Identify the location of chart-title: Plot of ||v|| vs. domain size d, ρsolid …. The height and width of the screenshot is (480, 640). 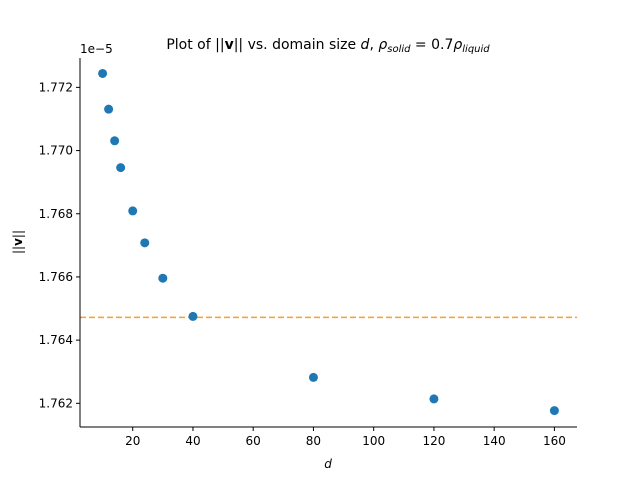
(328, 46).